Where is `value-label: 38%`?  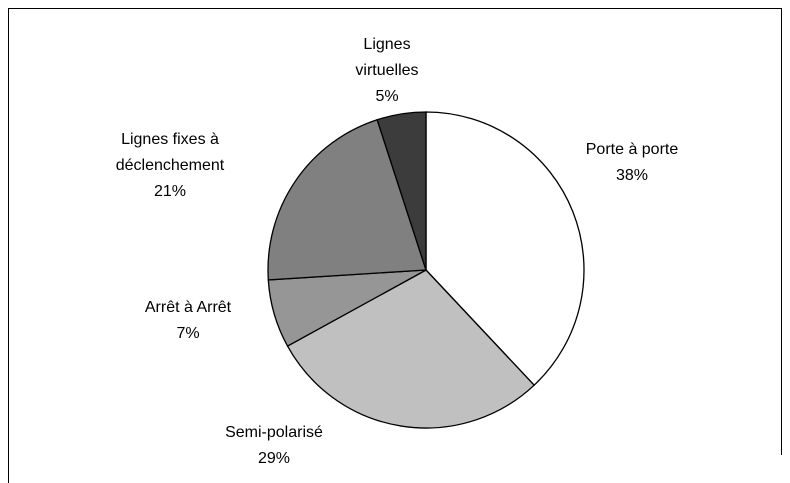 value-label: 38% is located at coordinates (632, 175).